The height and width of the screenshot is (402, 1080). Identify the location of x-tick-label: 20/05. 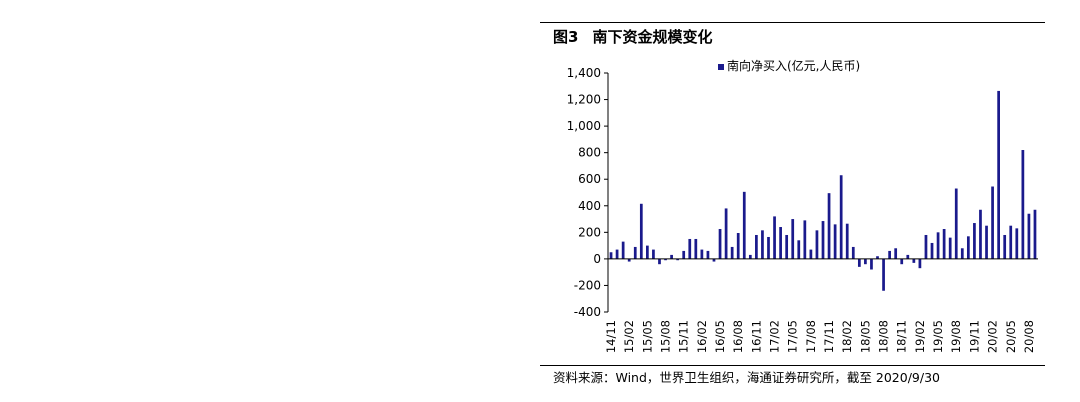
(1011, 336).